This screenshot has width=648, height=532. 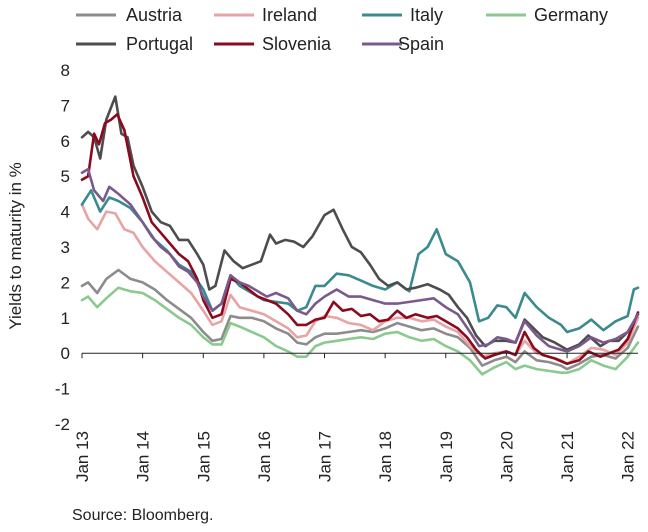 I want to click on legend-label-slovenia: Slovenia, so click(x=297, y=44).